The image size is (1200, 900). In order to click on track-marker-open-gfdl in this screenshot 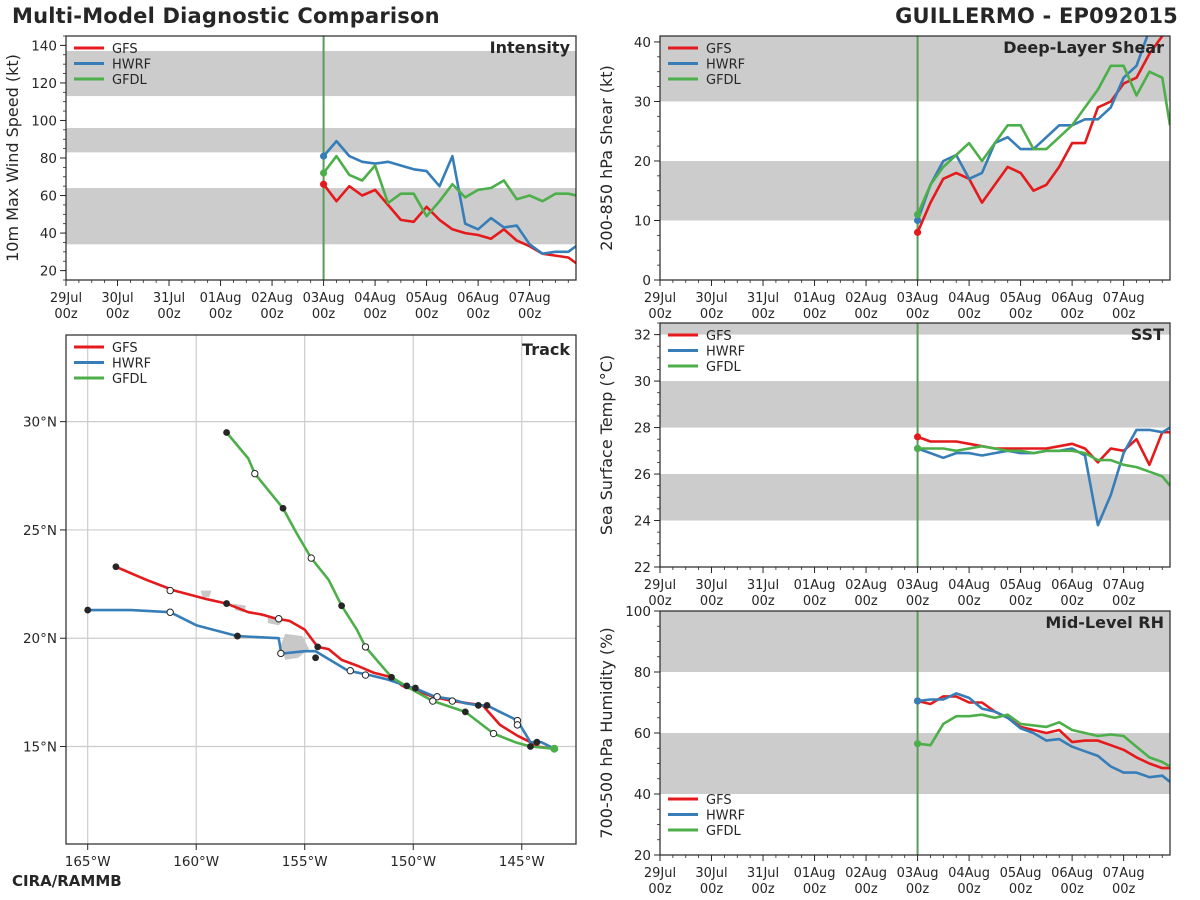, I will do `click(311, 558)`.